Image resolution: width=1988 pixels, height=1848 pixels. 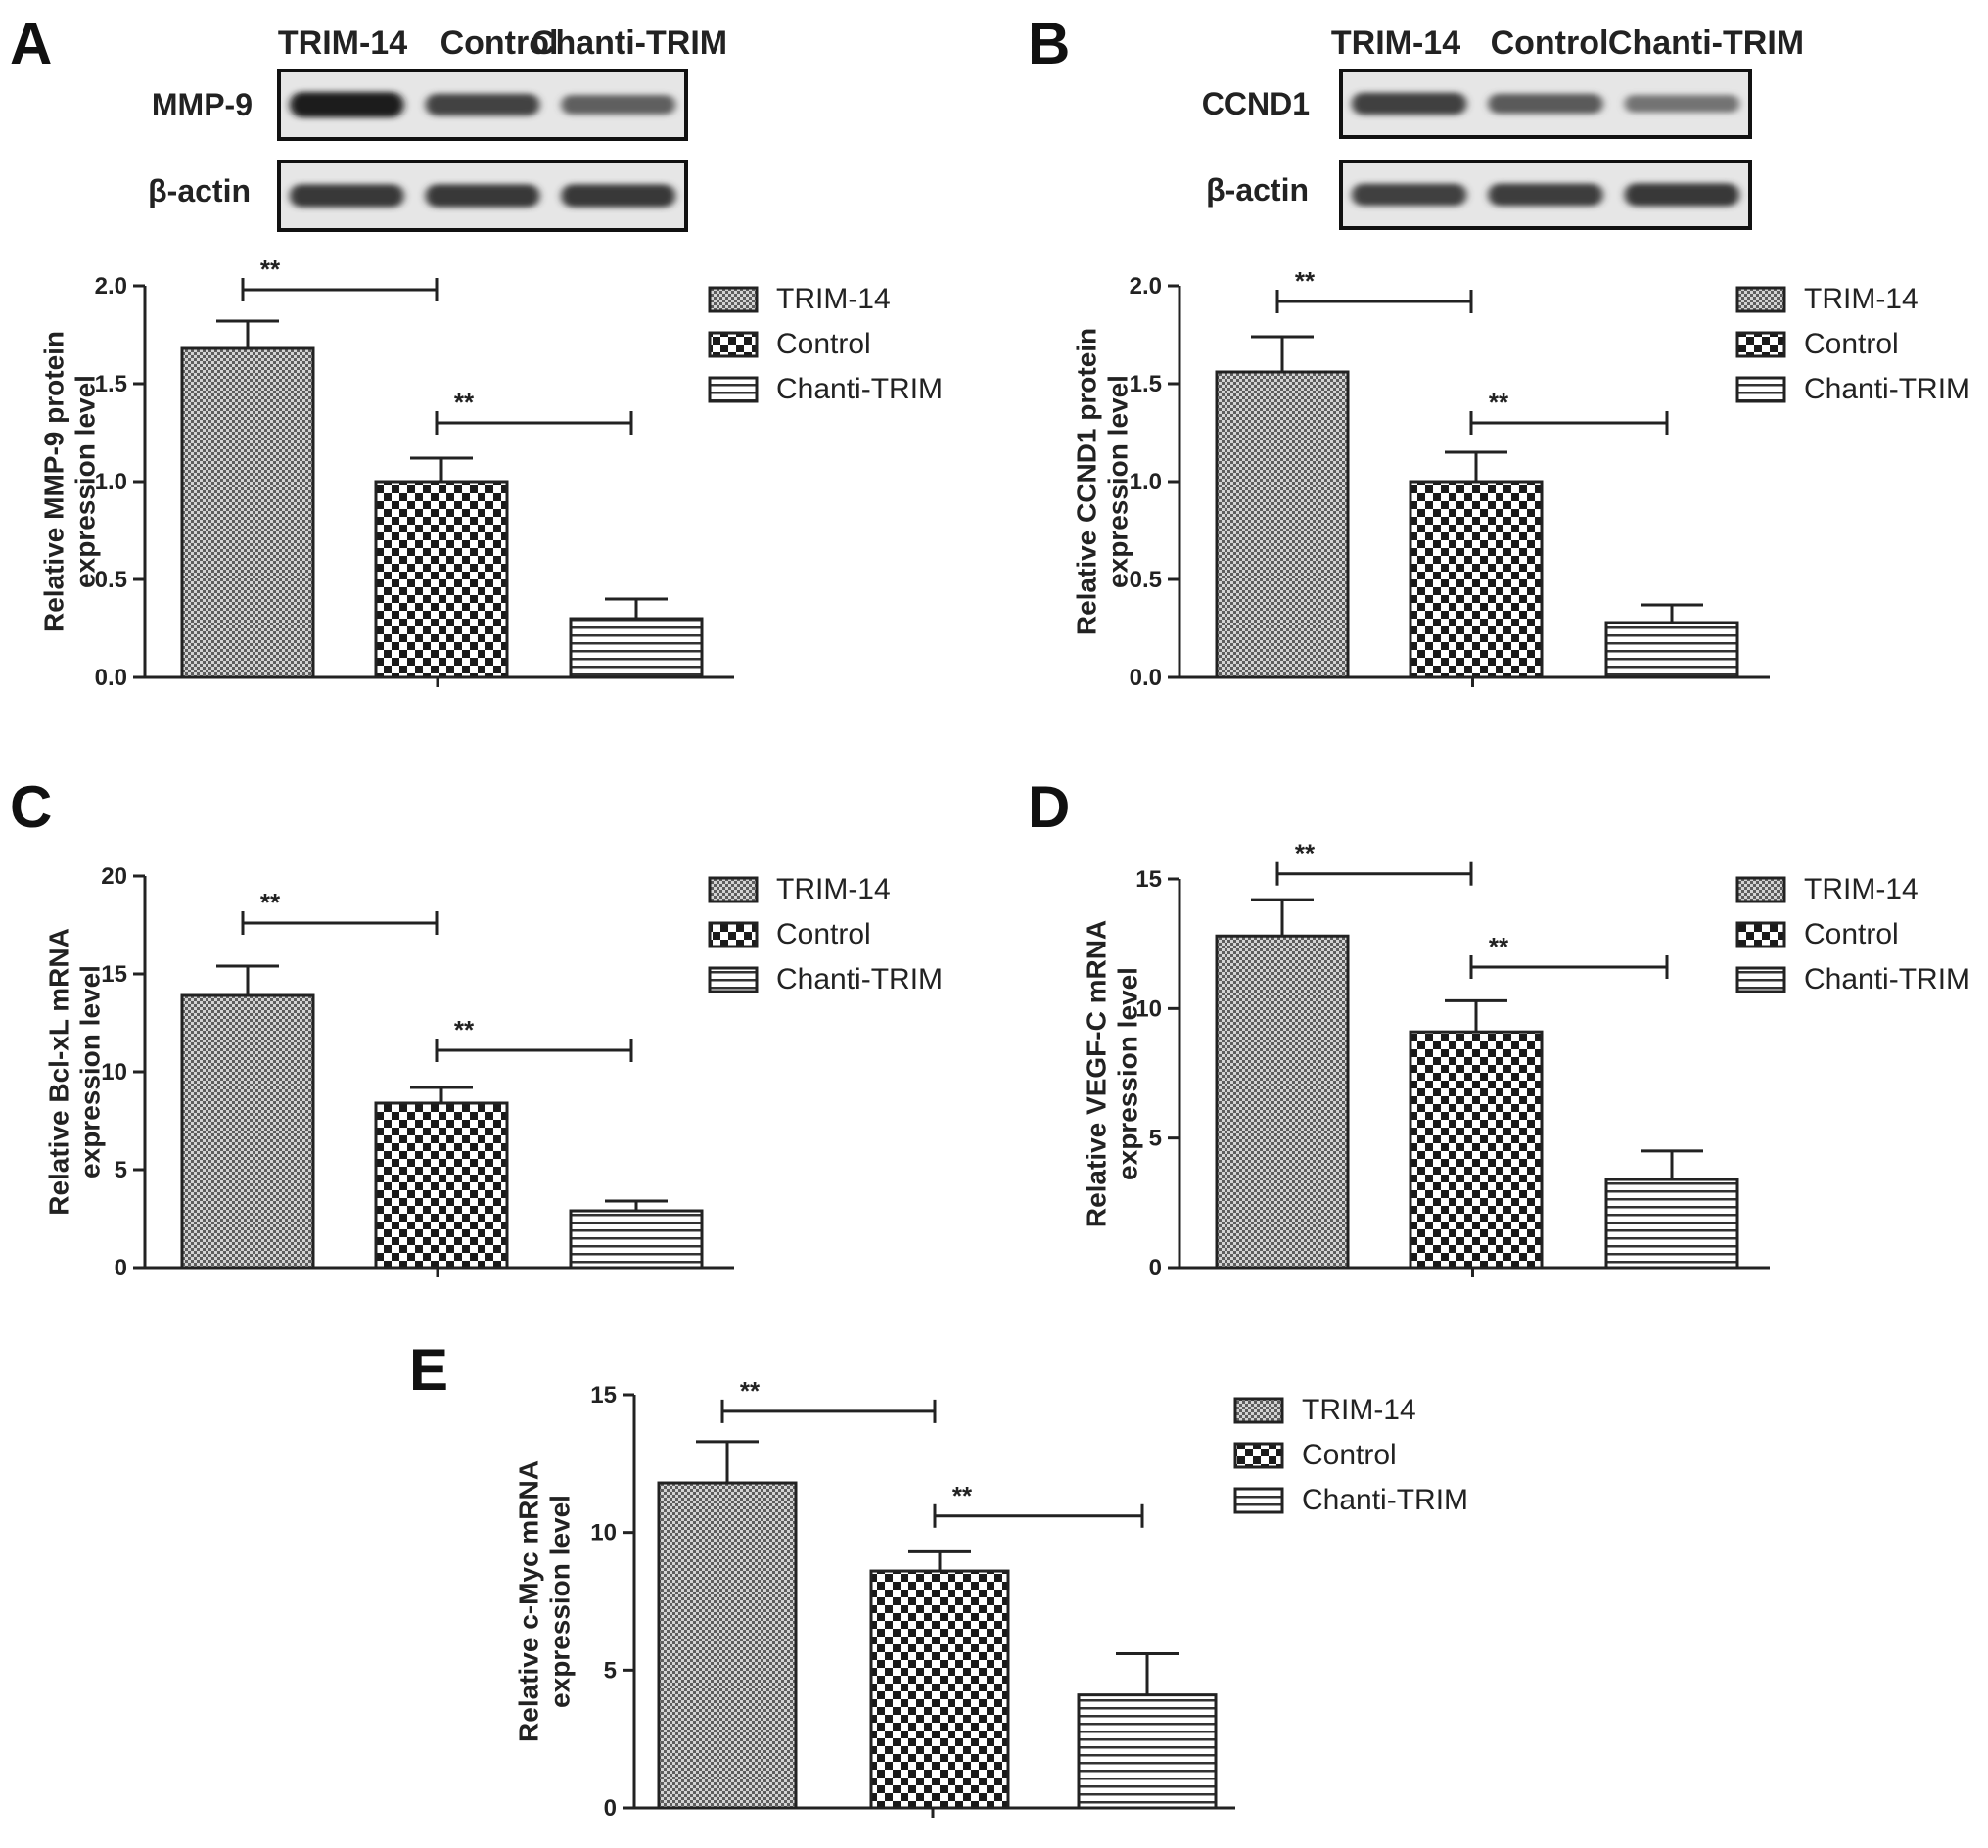 I want to click on y-axis-label: Relative VEGF-C mRNAexpression level, so click(x=1111, y=1073).